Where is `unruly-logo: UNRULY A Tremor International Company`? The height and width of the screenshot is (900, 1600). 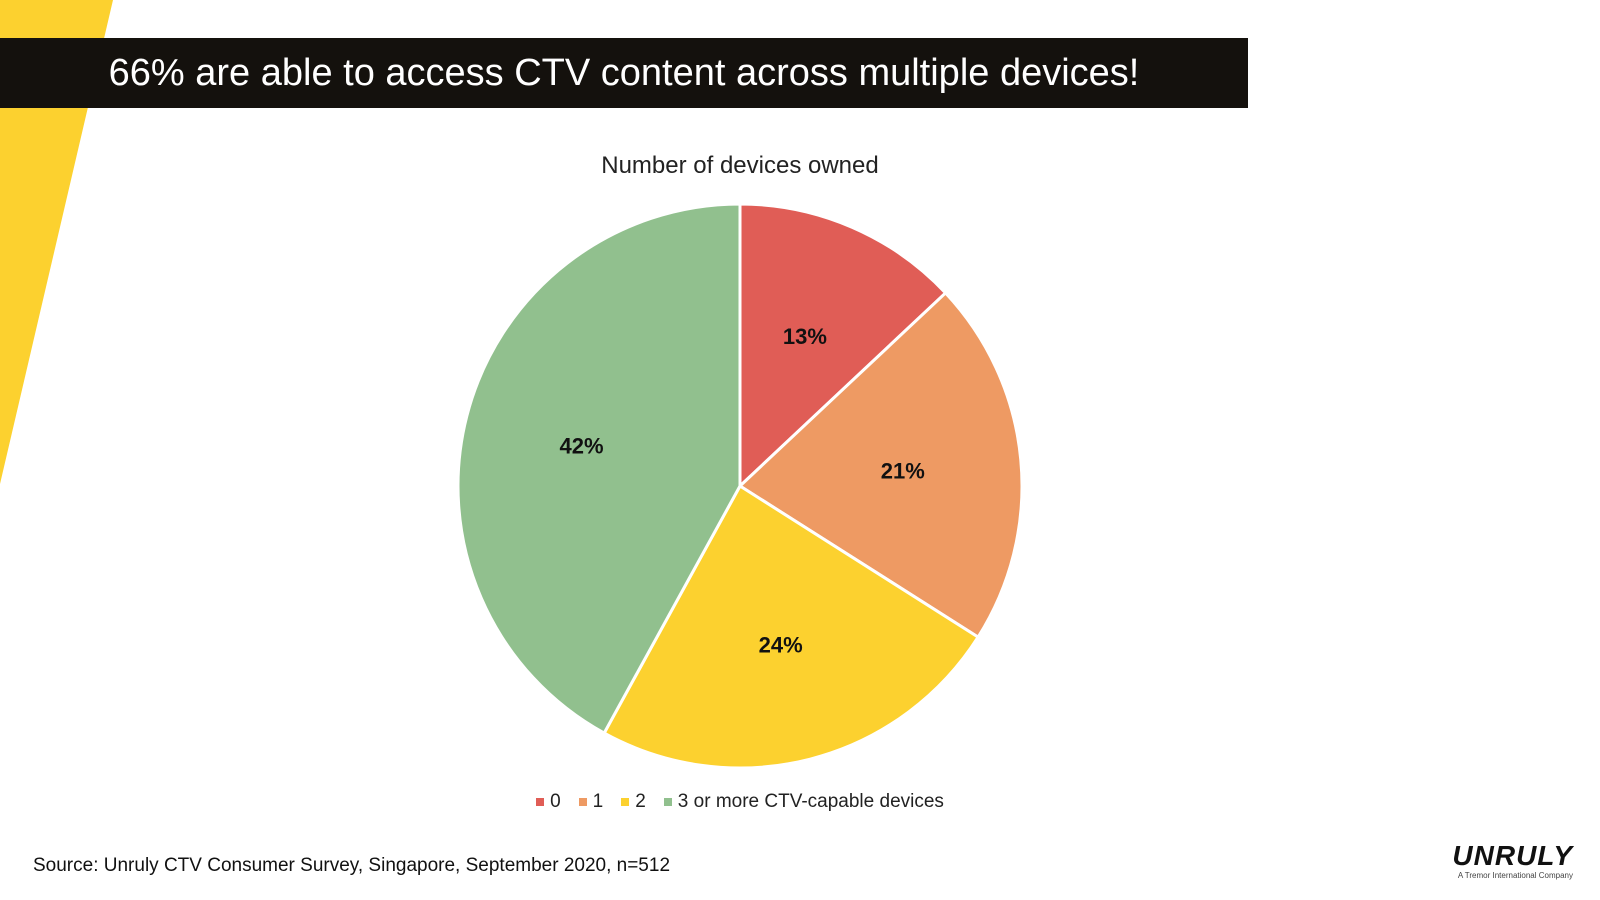
unruly-logo: UNRULY A Tremor International Company is located at coordinates (1512, 860).